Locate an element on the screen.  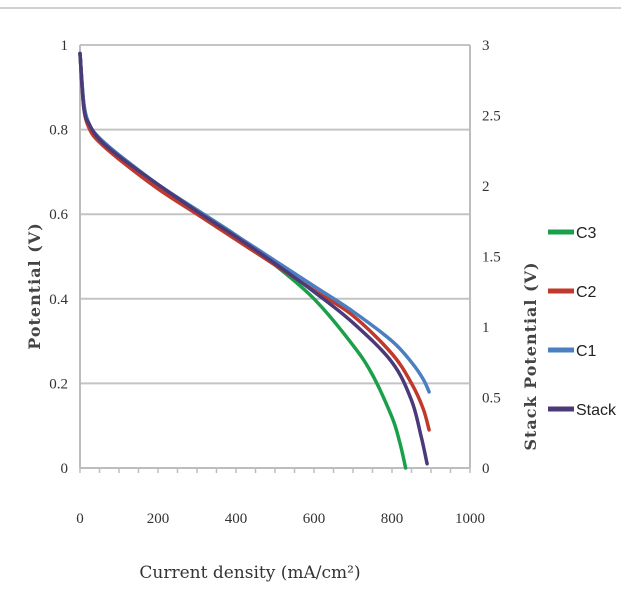
x-axis-title: Current density (mA/cm²) is located at coordinates (249, 573).